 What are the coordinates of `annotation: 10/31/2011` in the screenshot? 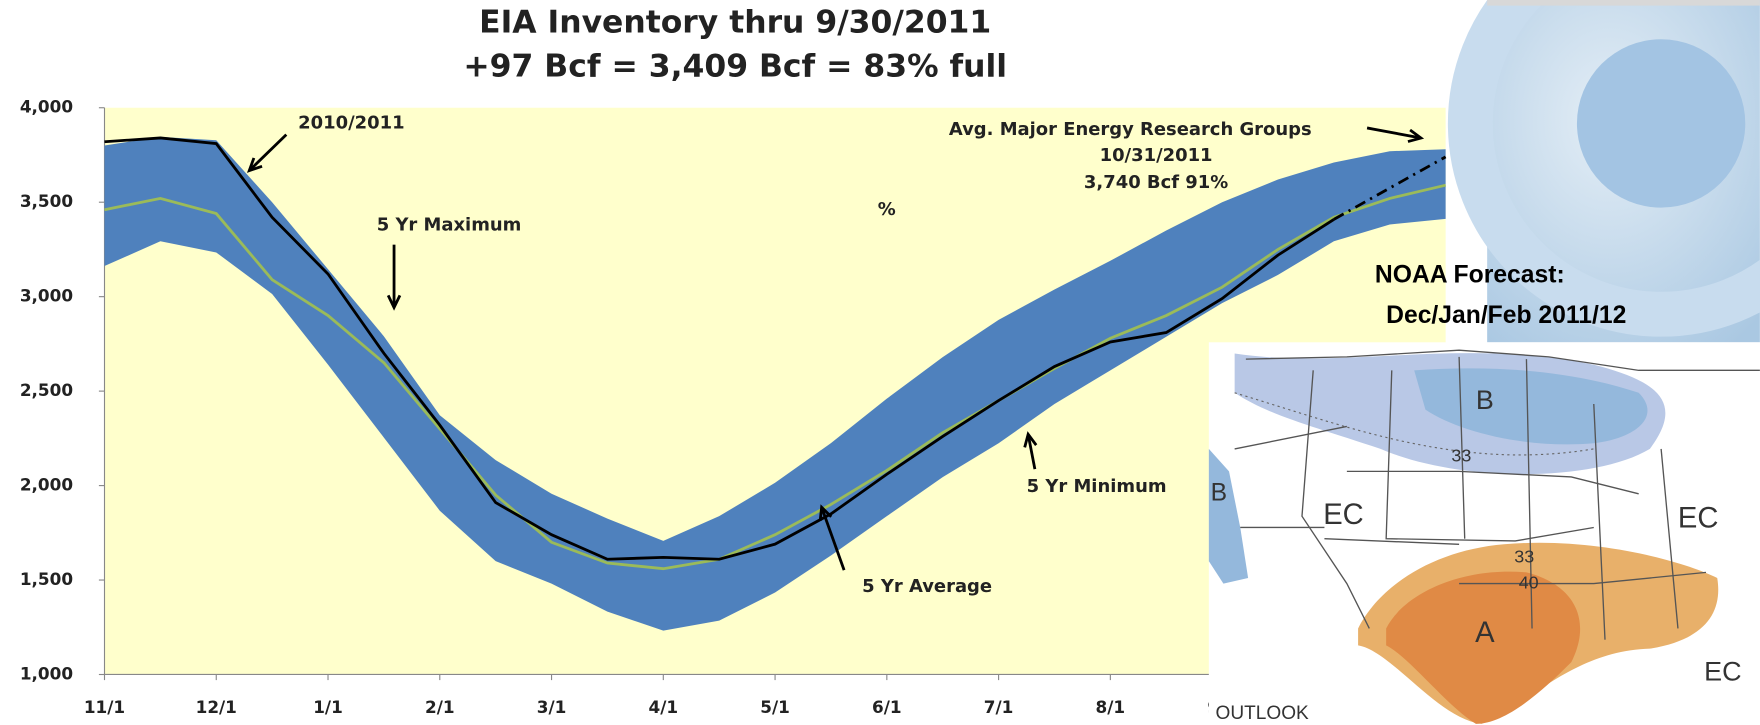 It's located at (1156, 155).